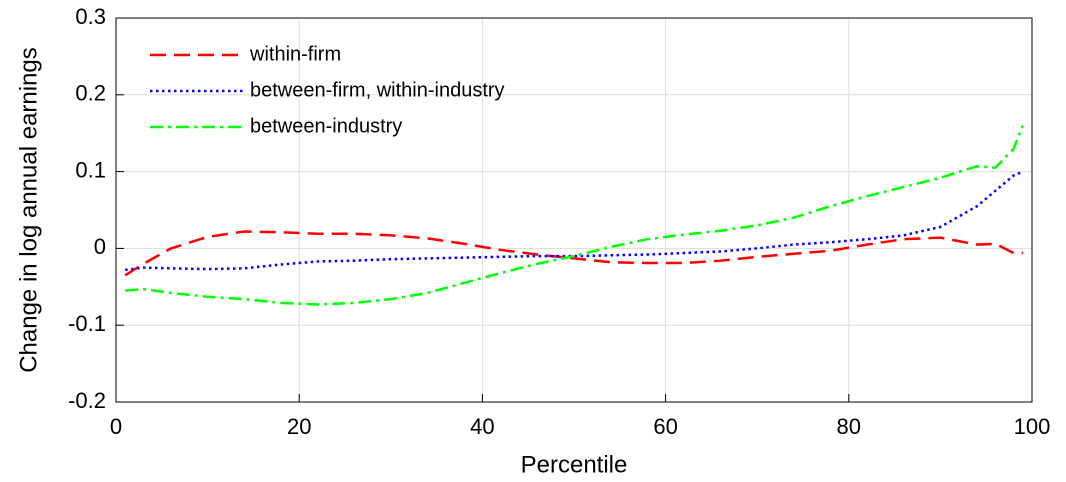 The height and width of the screenshot is (482, 1066). What do you see at coordinates (573, 253) in the screenshot?
I see `series-line` at bounding box center [573, 253].